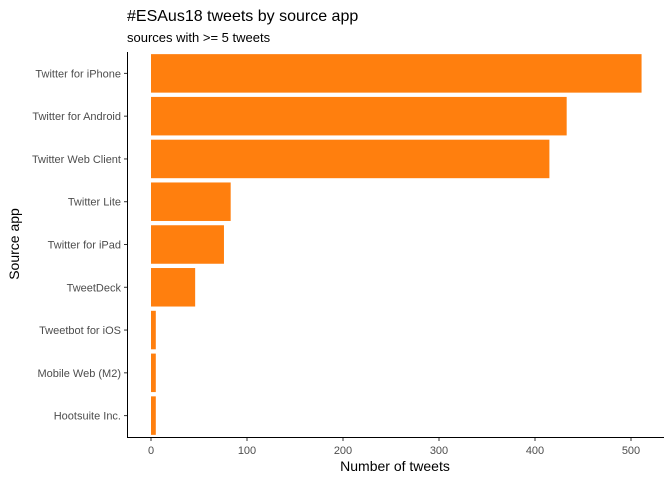  I want to click on x-tick-label: 100, so click(247, 451).